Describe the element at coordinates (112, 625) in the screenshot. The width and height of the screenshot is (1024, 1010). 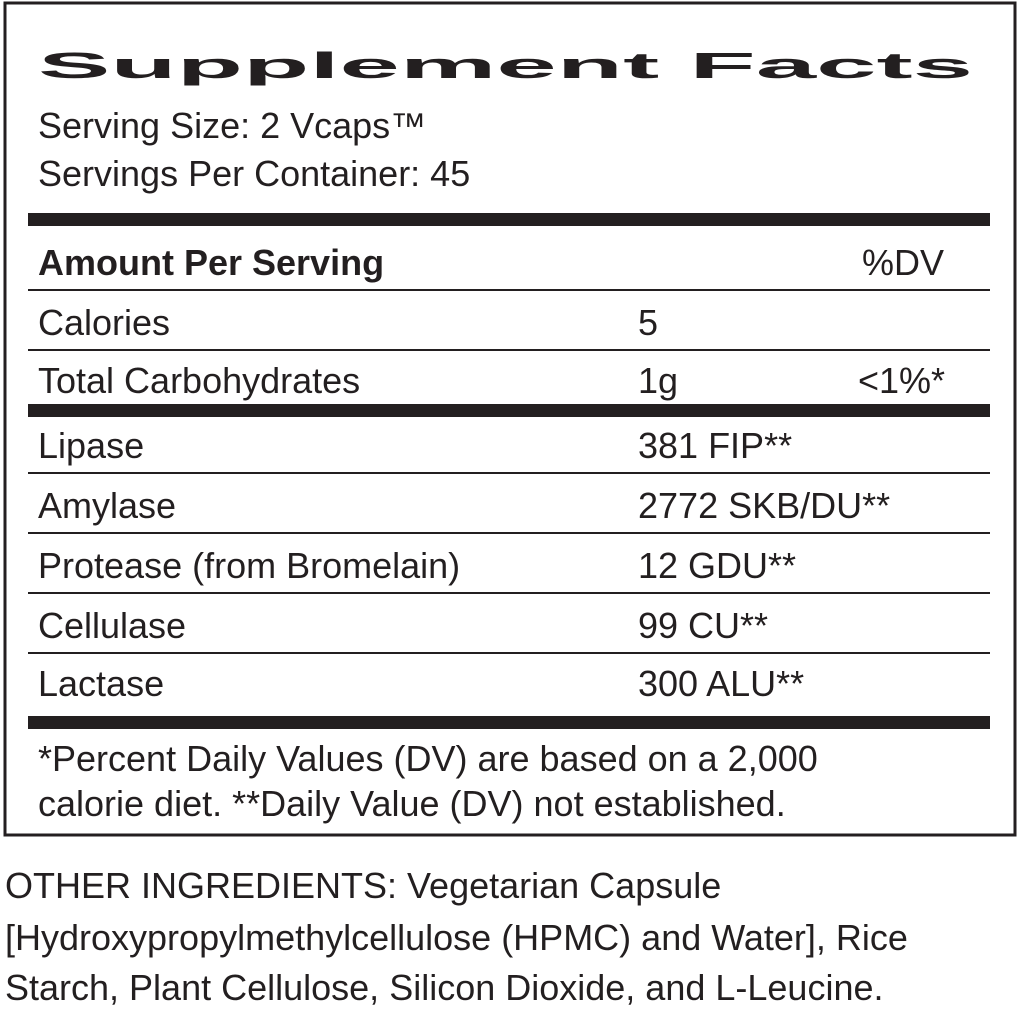
I see `nutrient-name: Cellulase` at that location.